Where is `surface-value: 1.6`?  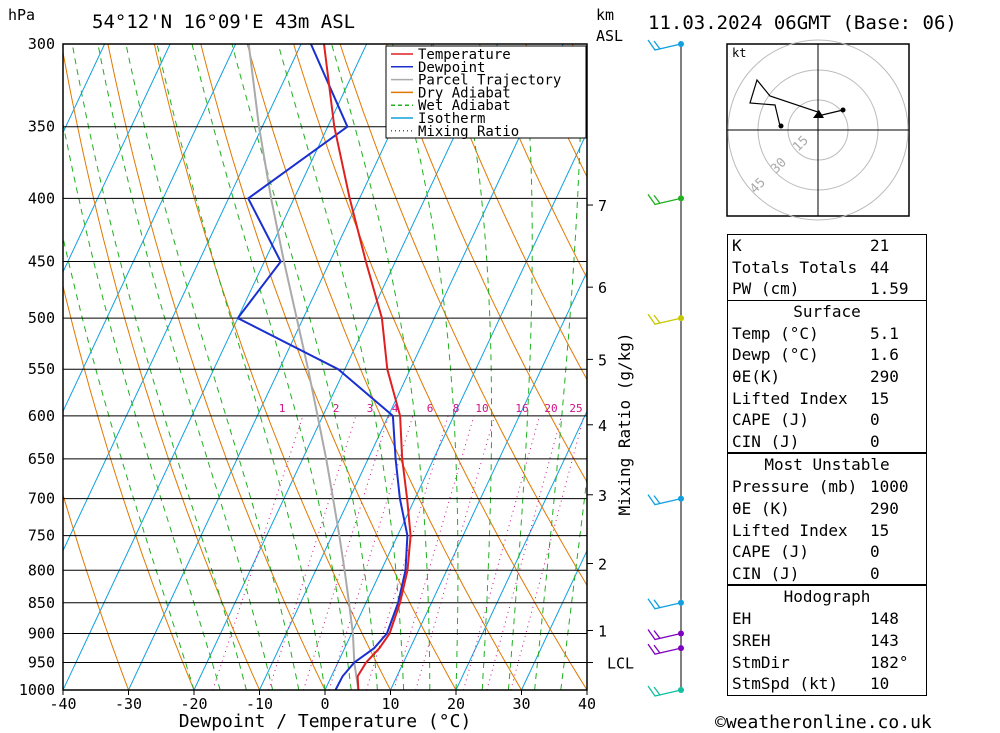 surface-value: 1.6 is located at coordinates (884, 355).